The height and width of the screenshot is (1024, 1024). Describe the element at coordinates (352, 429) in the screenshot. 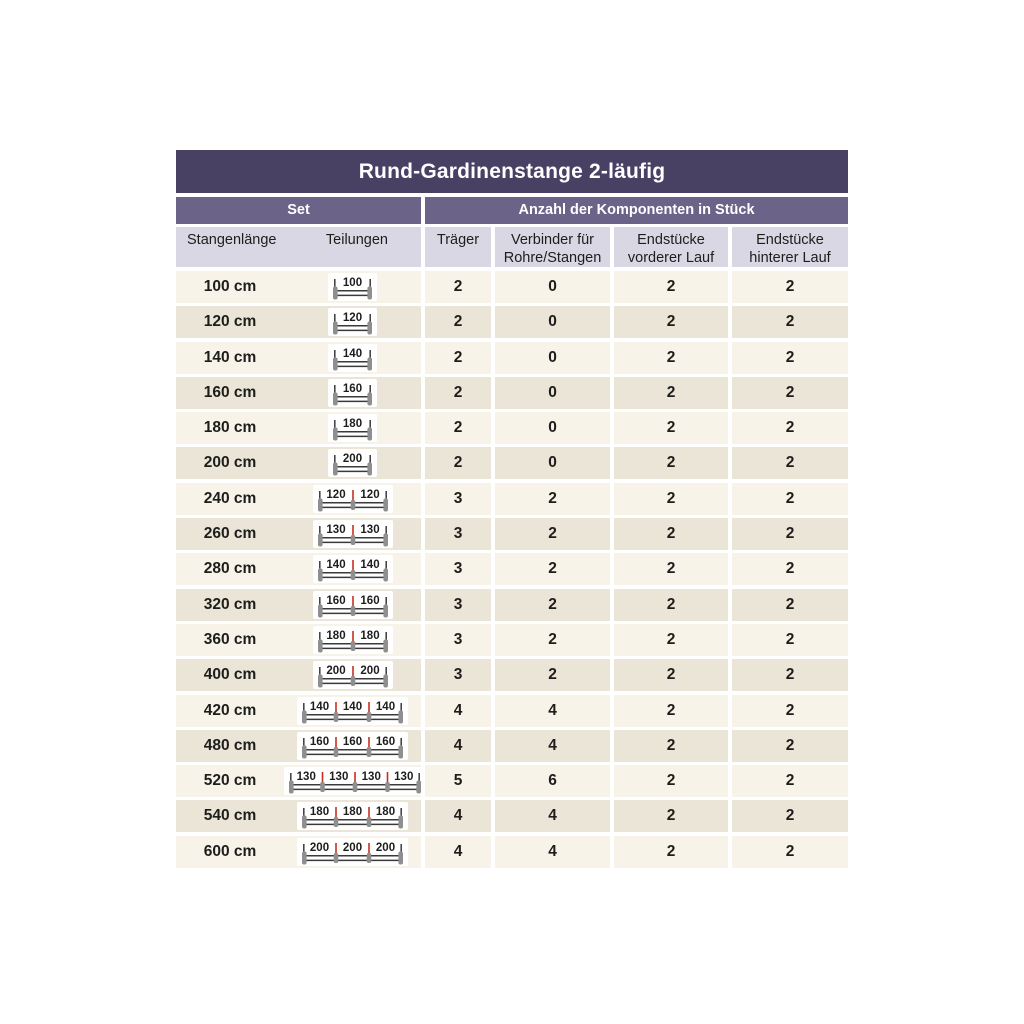

I see `rod-icon: 180` at that location.